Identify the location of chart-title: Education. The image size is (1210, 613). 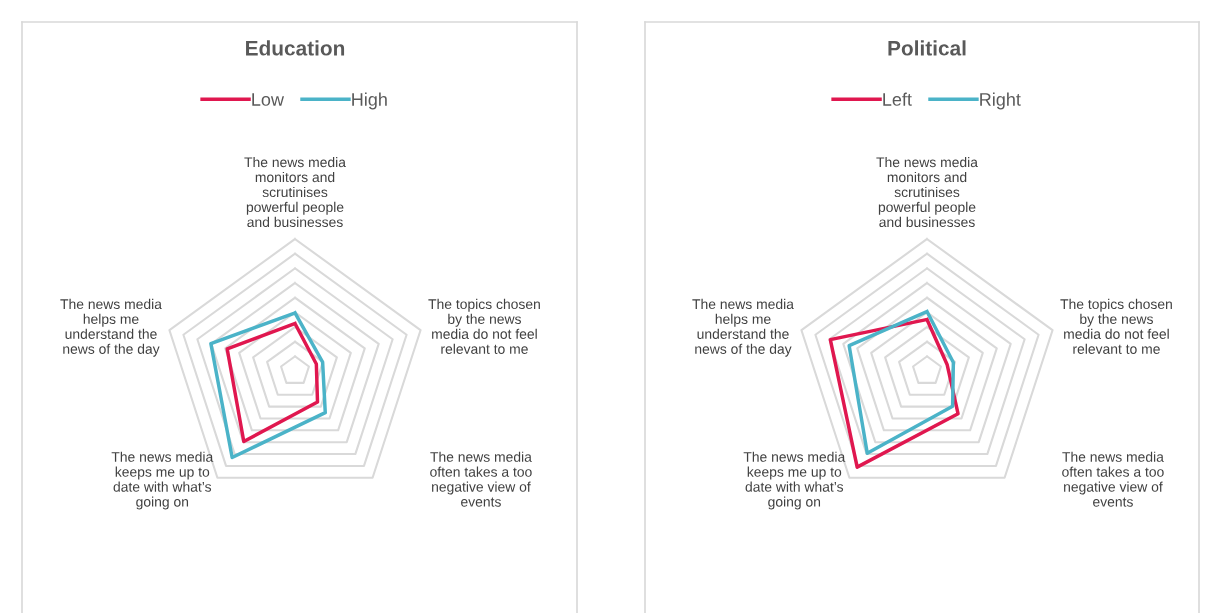
(295, 48).